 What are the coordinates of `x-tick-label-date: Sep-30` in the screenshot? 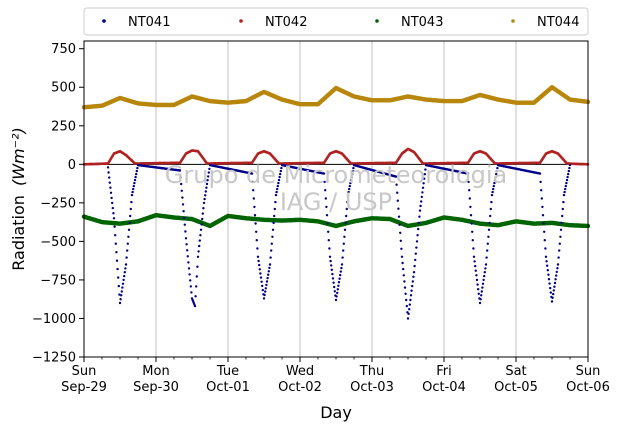 It's located at (156, 387).